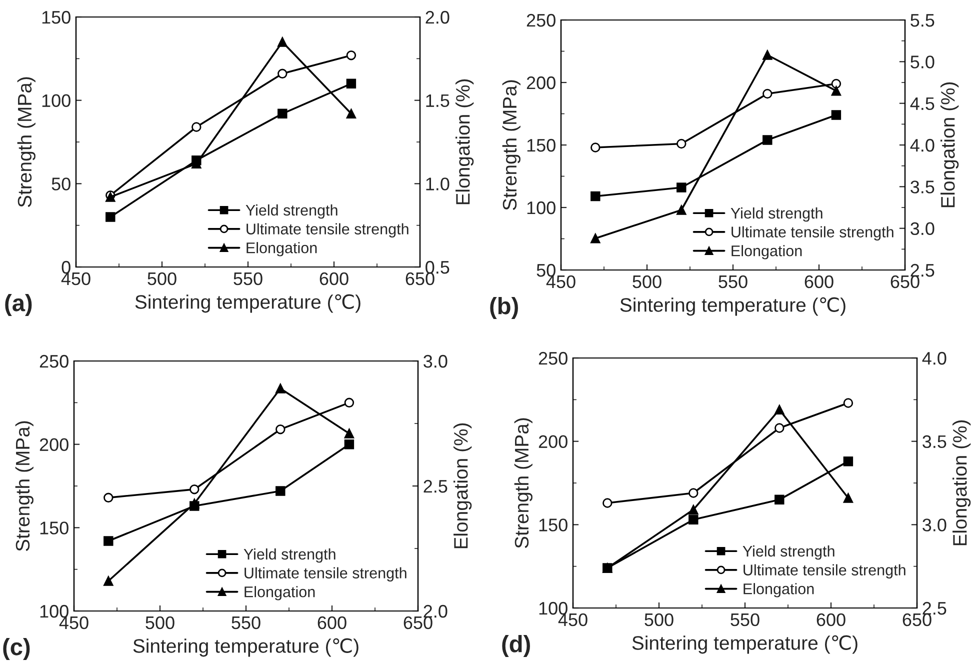 This screenshot has height=662, width=972. I want to click on text: (a), so click(18, 305).